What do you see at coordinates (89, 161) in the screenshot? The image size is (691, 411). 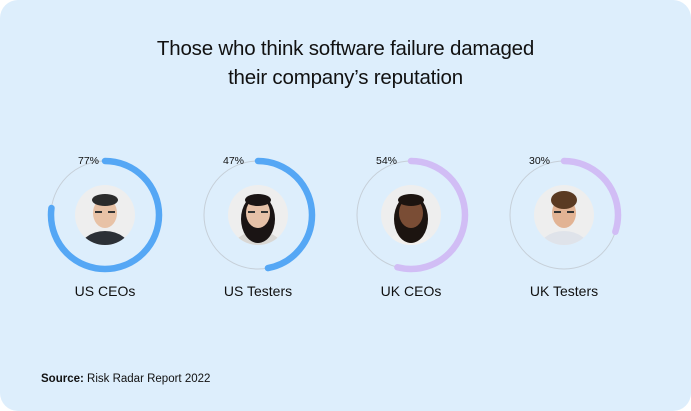 I see `value-label: 77%` at bounding box center [89, 161].